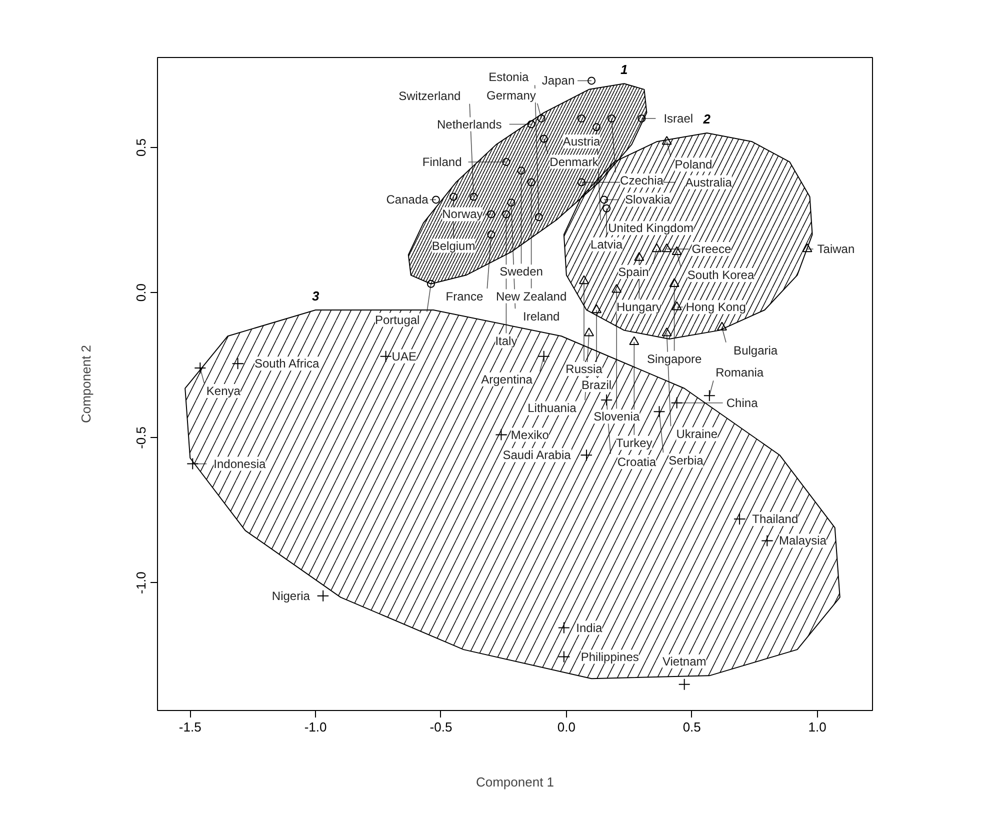  I want to click on annotation: Singapore, so click(674, 359).